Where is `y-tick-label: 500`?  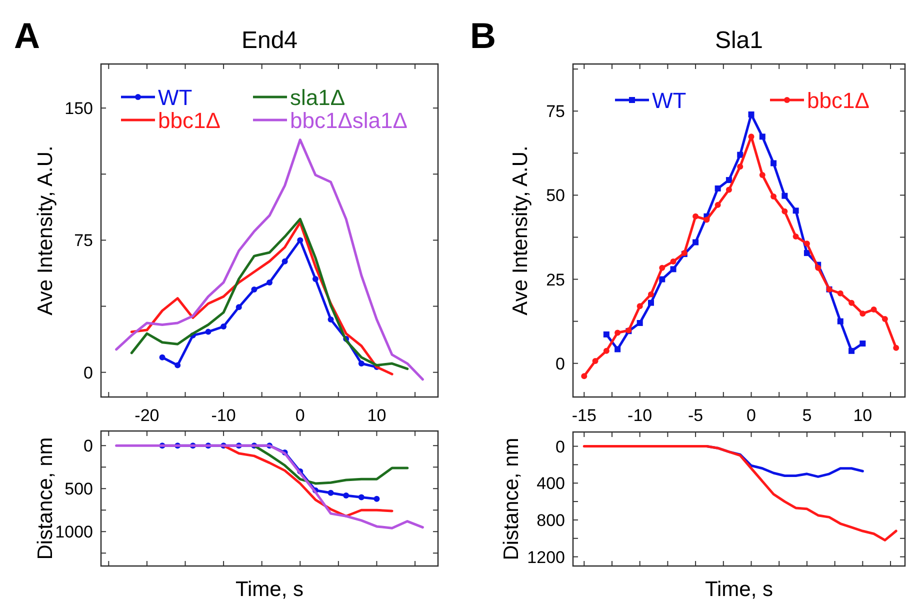
y-tick-label: 500 is located at coordinates (78, 489).